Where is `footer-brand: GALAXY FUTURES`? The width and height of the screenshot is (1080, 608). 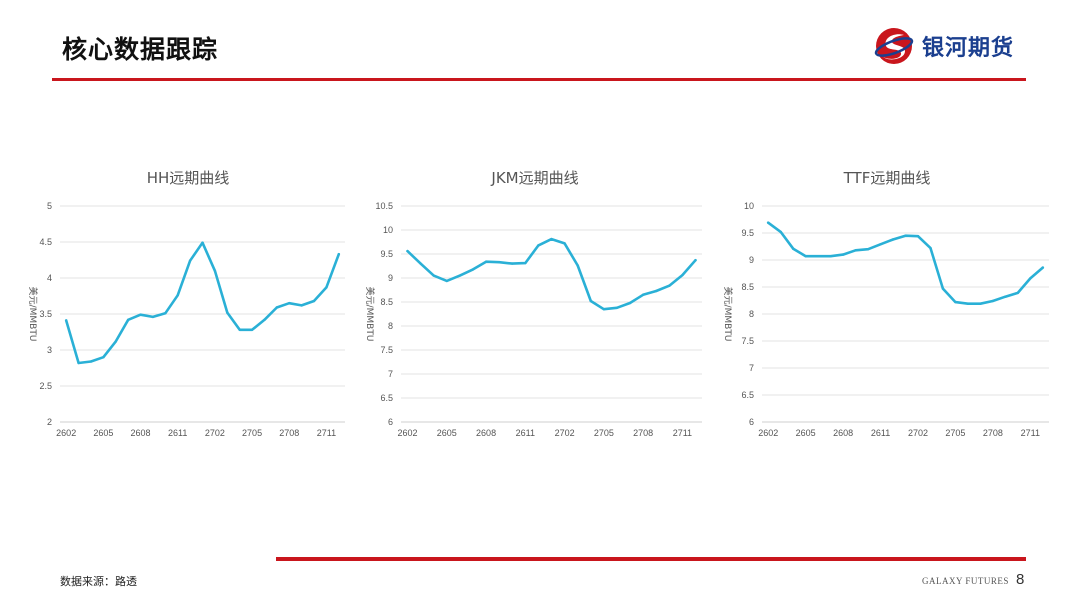 footer-brand: GALAXY FUTURES is located at coordinates (965, 581).